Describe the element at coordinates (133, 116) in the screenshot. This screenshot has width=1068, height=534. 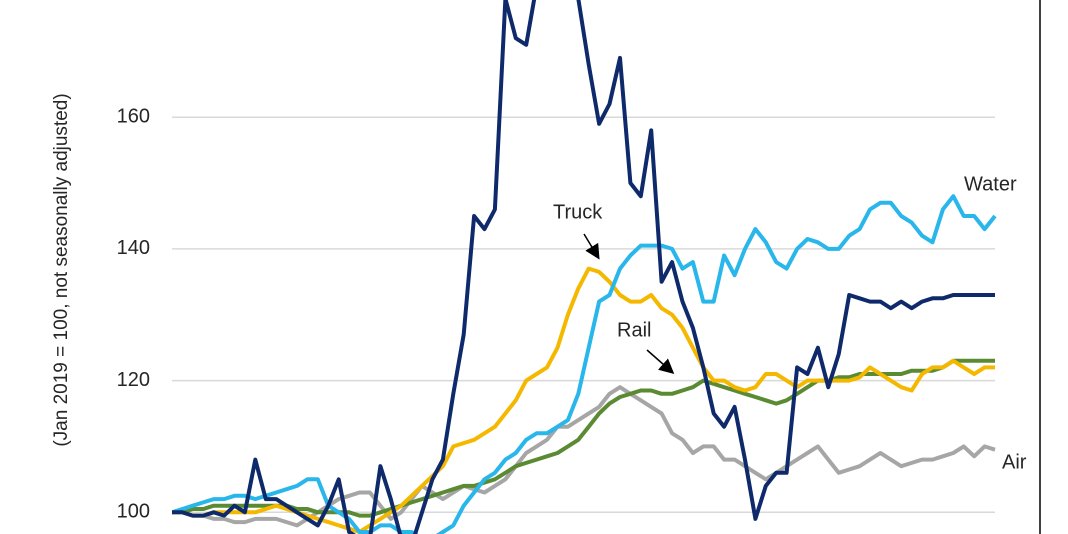
I see `y-tick-label: 160` at that location.